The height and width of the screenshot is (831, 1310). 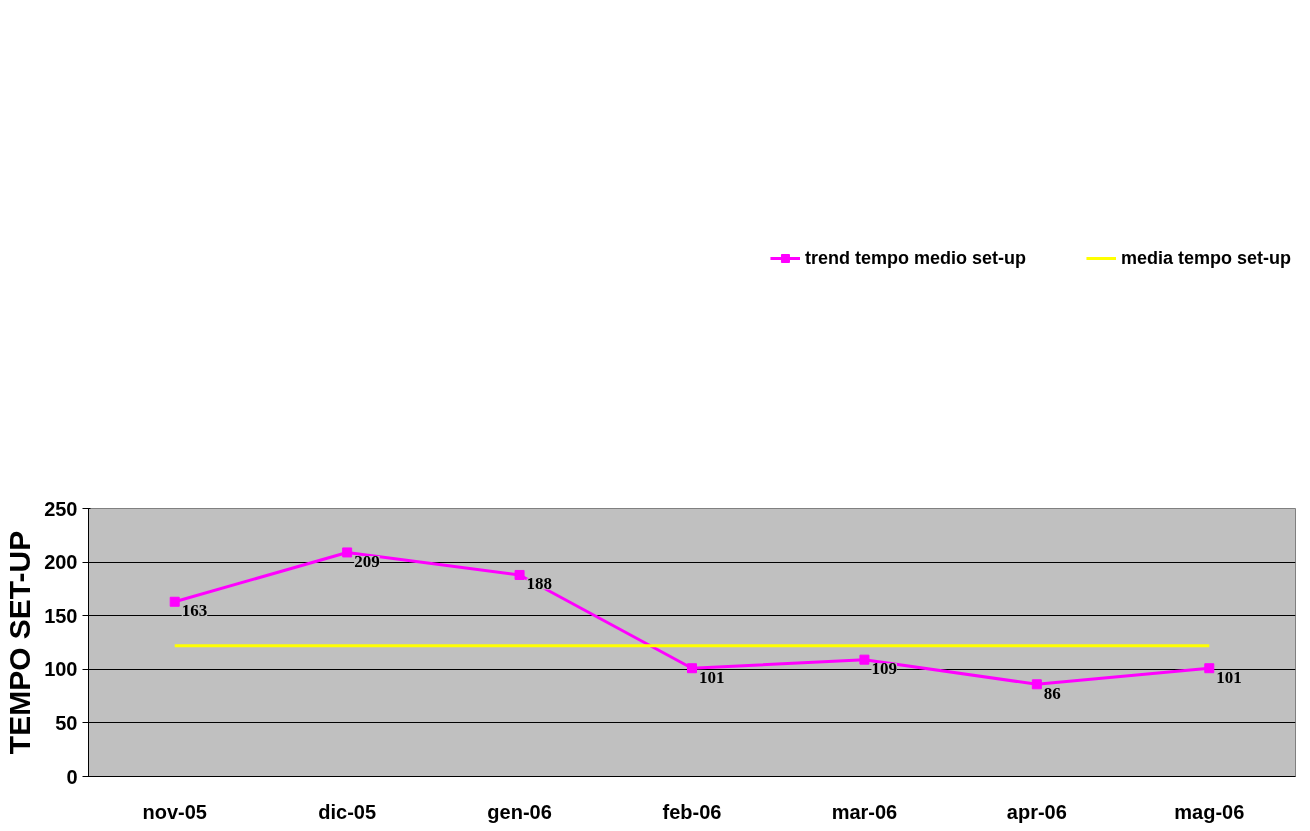 I want to click on y-tick-label: 250, so click(x=61, y=508).